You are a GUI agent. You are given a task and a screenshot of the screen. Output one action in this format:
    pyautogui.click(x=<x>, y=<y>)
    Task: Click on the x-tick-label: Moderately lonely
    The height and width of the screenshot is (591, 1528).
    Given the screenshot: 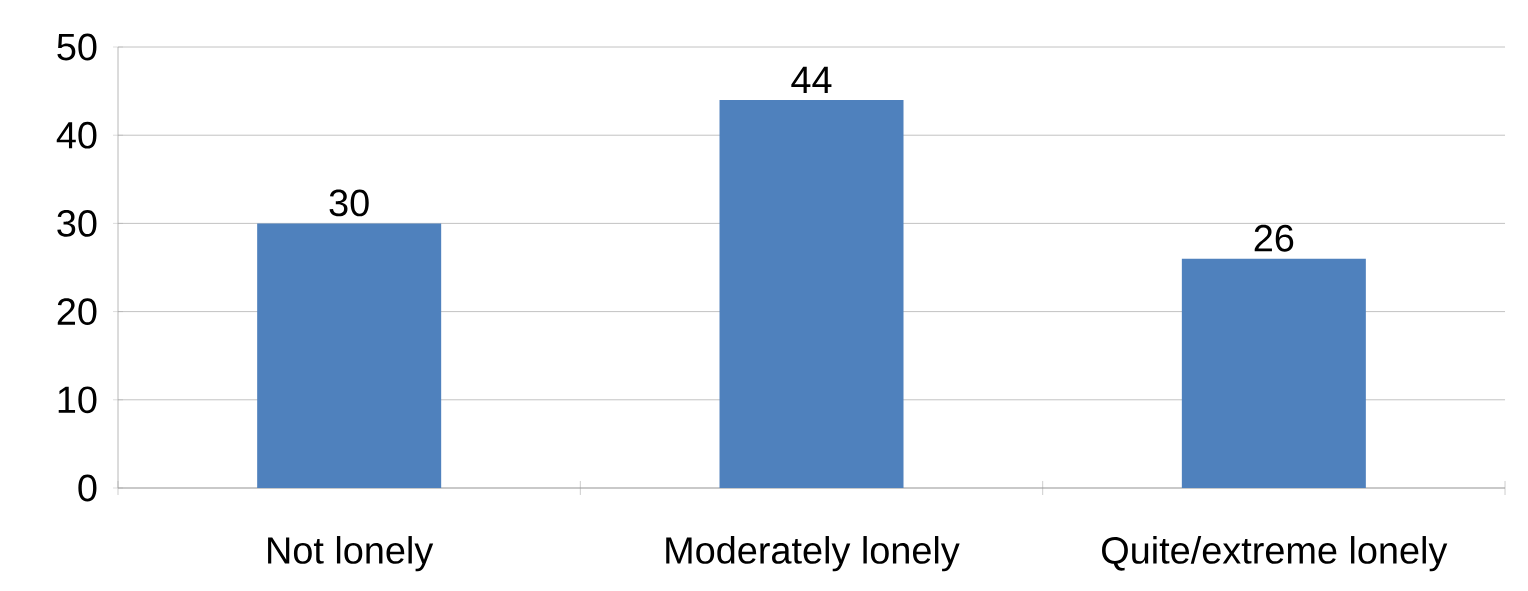 What is the action you would take?
    pyautogui.click(x=813, y=554)
    